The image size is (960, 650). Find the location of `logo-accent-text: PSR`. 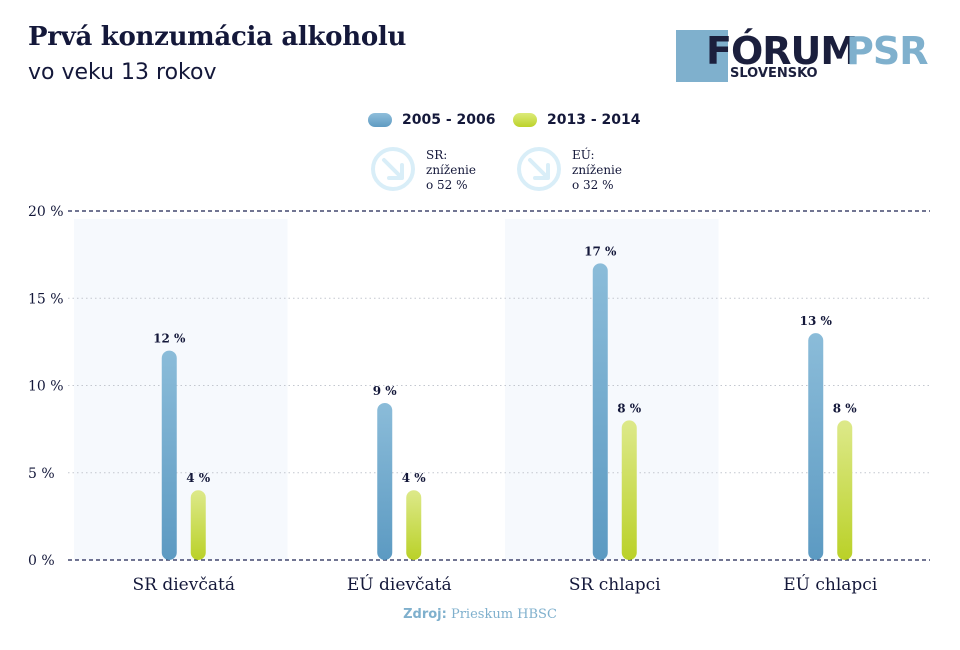

logo-accent-text: PSR is located at coordinates (887, 51).